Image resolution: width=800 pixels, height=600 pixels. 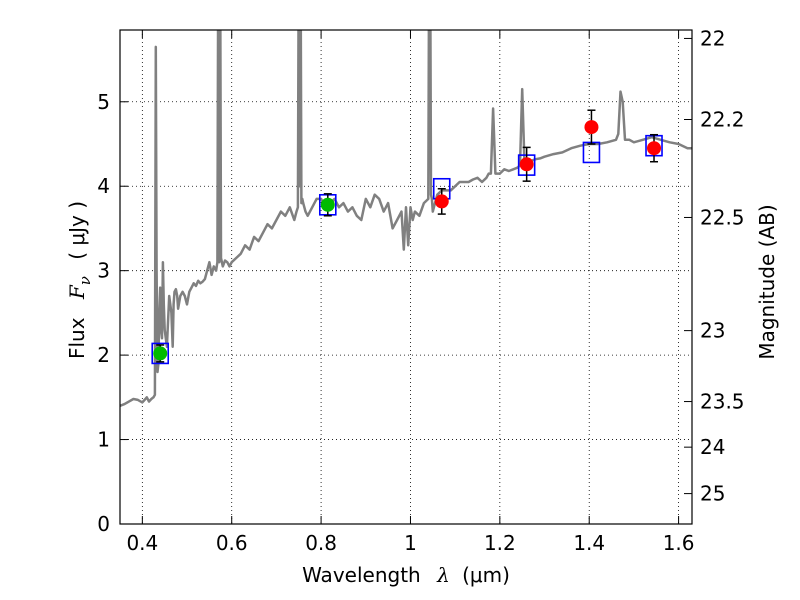 I want to click on y-tick-label: 5, so click(x=103, y=102).